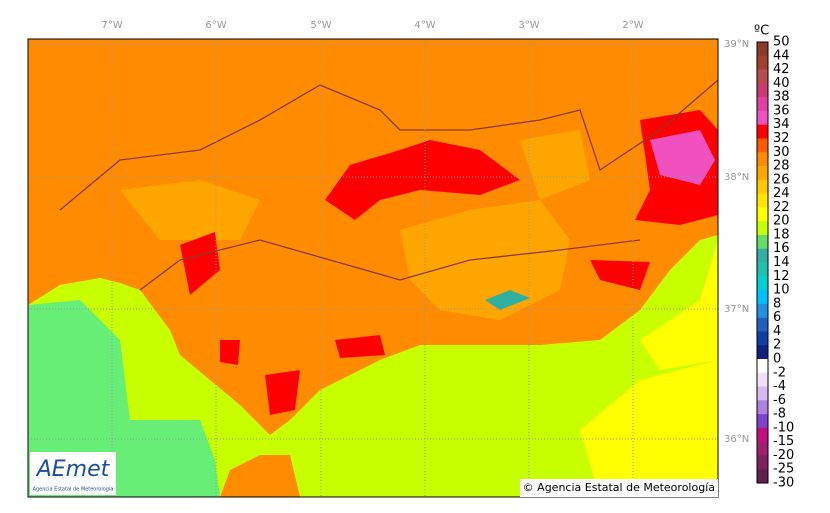 The height and width of the screenshot is (513, 830). I want to click on hottest-patch, so click(682, 157).